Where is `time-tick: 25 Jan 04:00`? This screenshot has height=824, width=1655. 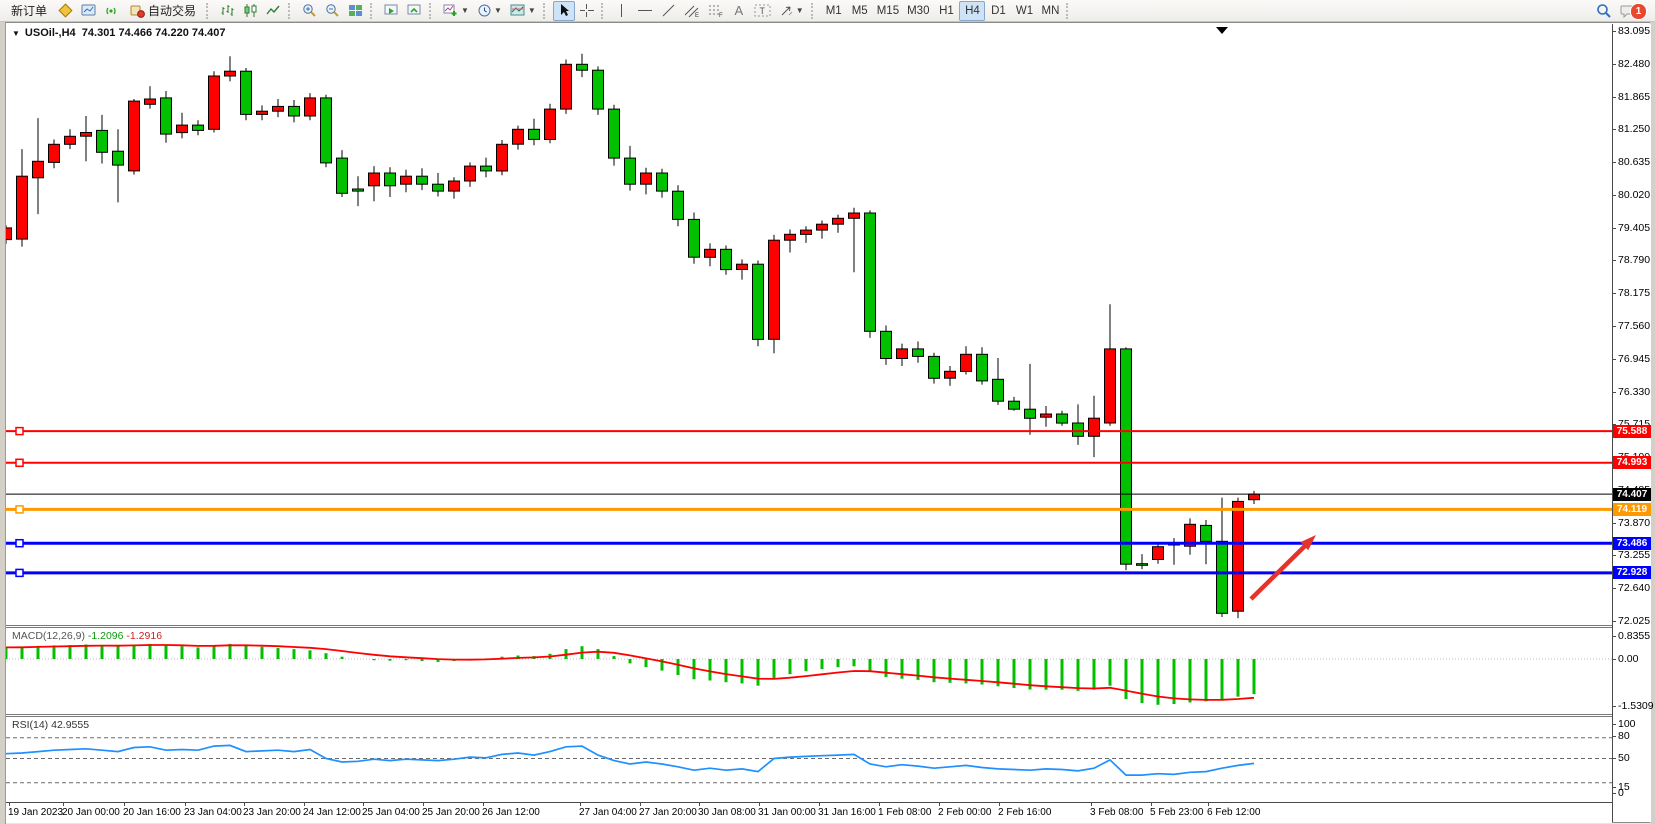
time-tick: 25 Jan 04:00 is located at coordinates (391, 810).